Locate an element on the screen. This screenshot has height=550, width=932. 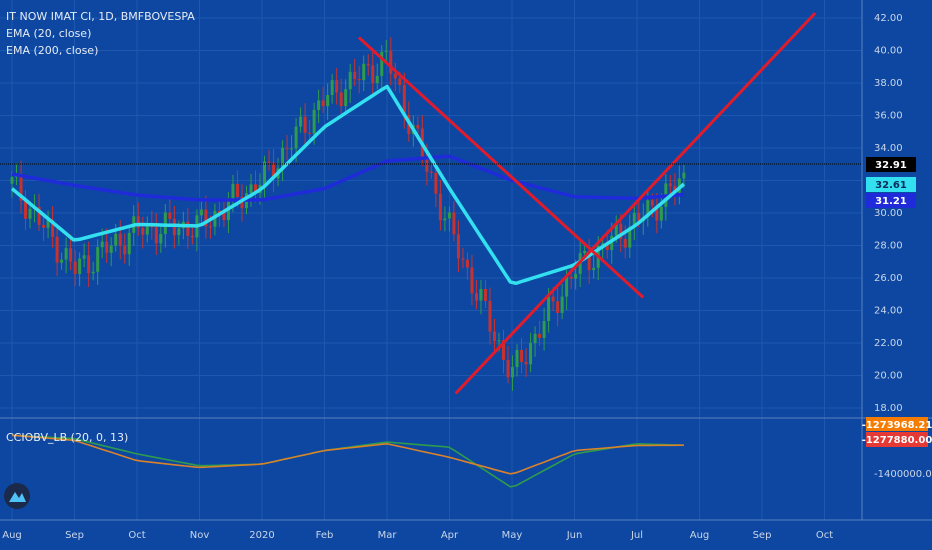
ema200-legend: EMA (200, close) is located at coordinates (52, 50).